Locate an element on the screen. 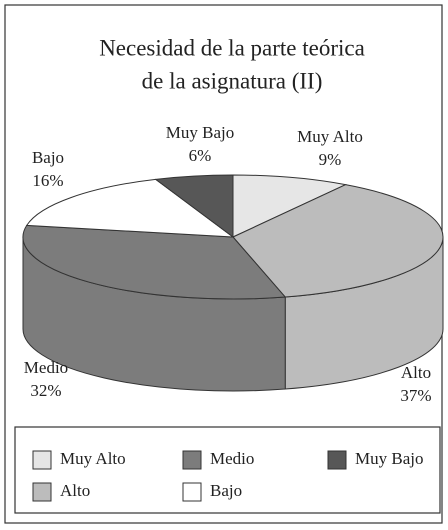 This screenshot has width=448, height=530. slice-value-label: 9% is located at coordinates (330, 159).